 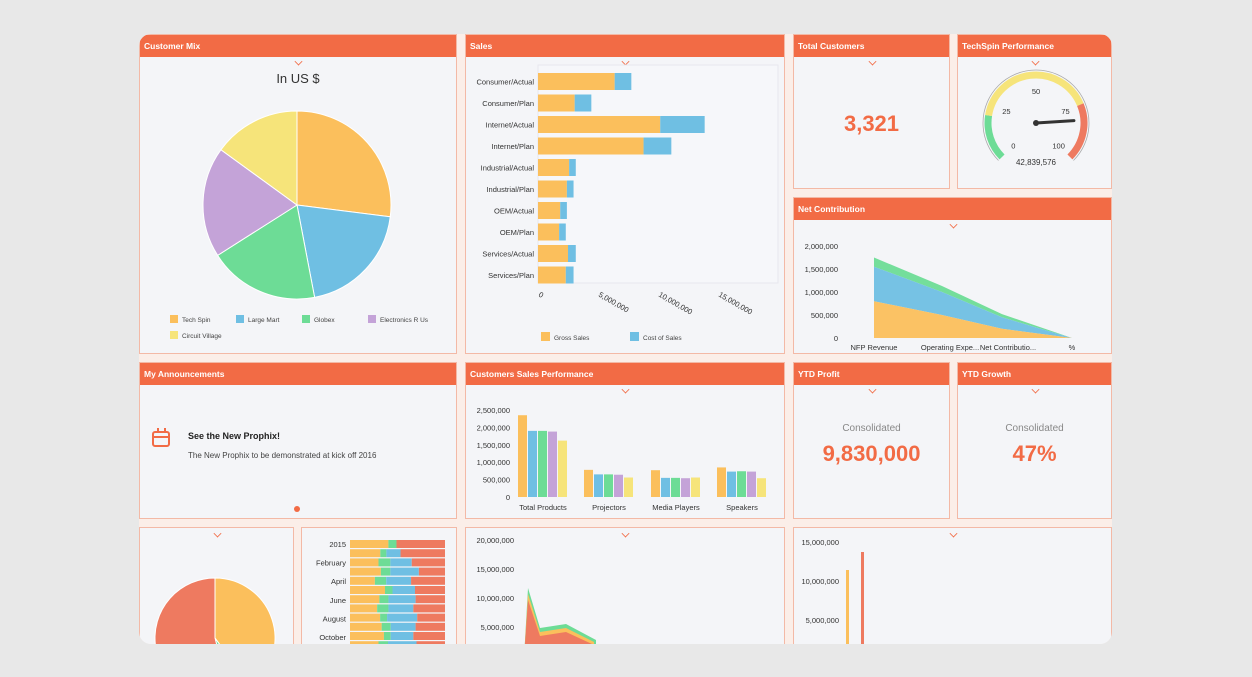 I want to click on kpi-value: 47%, so click(x=1034, y=453).